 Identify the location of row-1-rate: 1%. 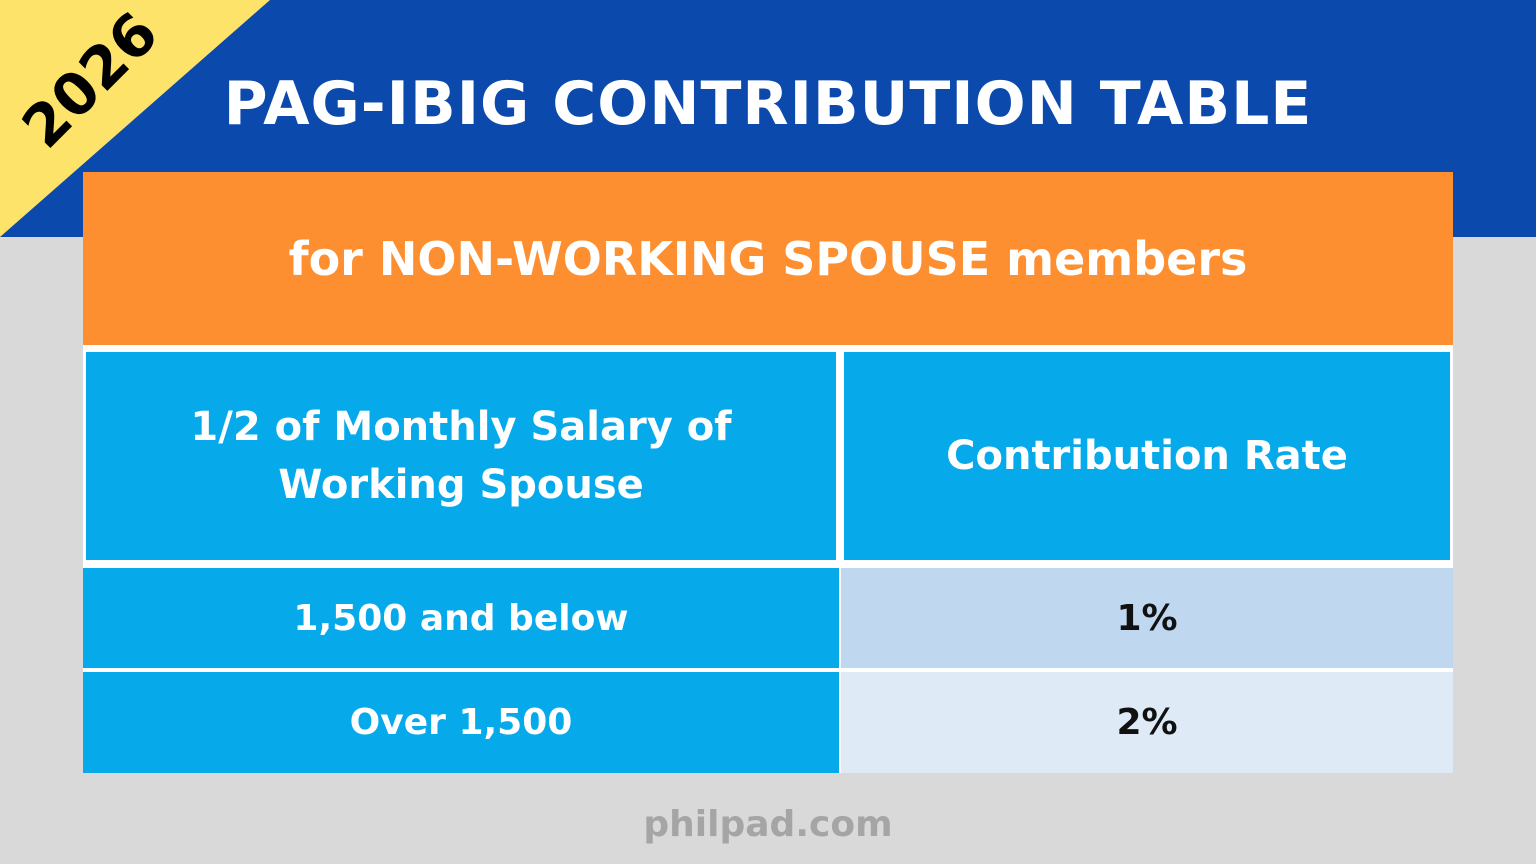
(1147, 618).